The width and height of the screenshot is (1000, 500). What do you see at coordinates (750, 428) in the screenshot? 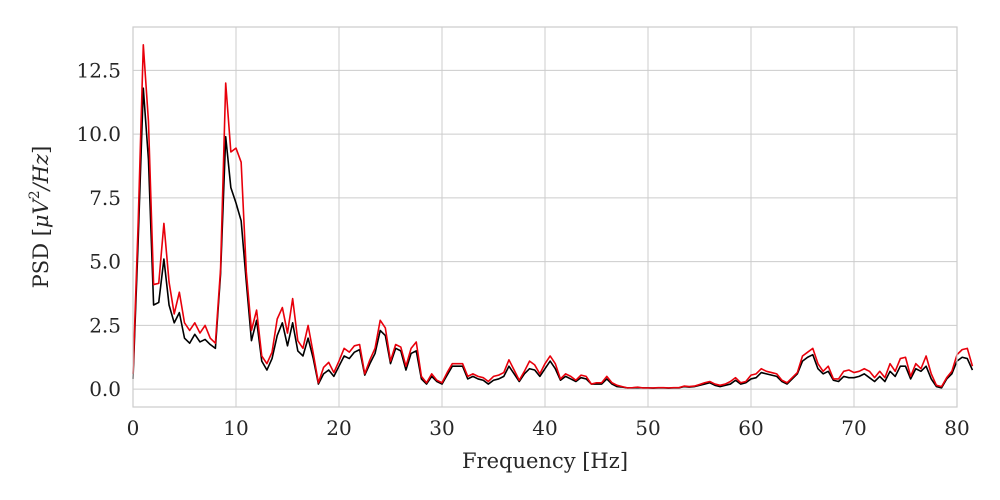
I see `x-tick-label: 60` at bounding box center [750, 428].